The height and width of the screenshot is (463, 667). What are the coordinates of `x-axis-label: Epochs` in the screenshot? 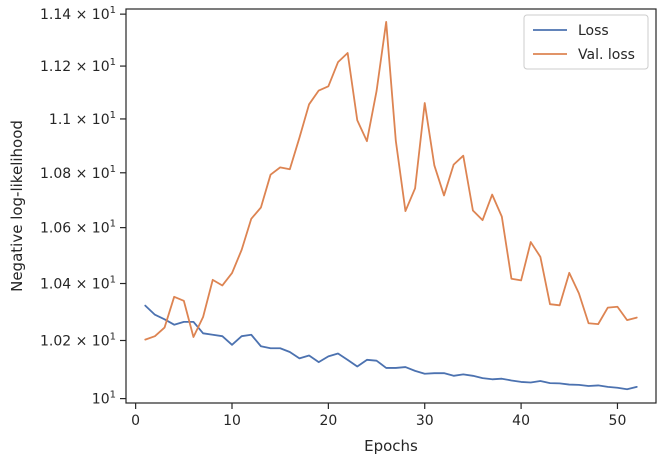 It's located at (391, 446).